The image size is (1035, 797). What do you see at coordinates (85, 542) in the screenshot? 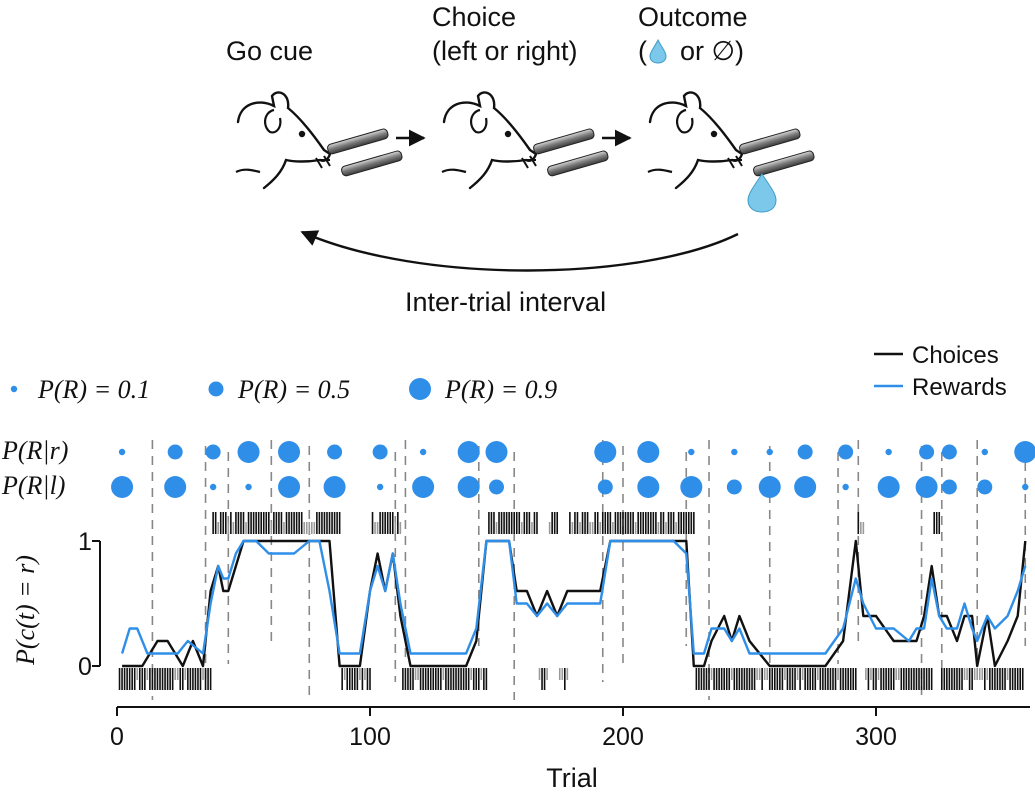
I see `y-tick-1: 1` at bounding box center [85, 542].